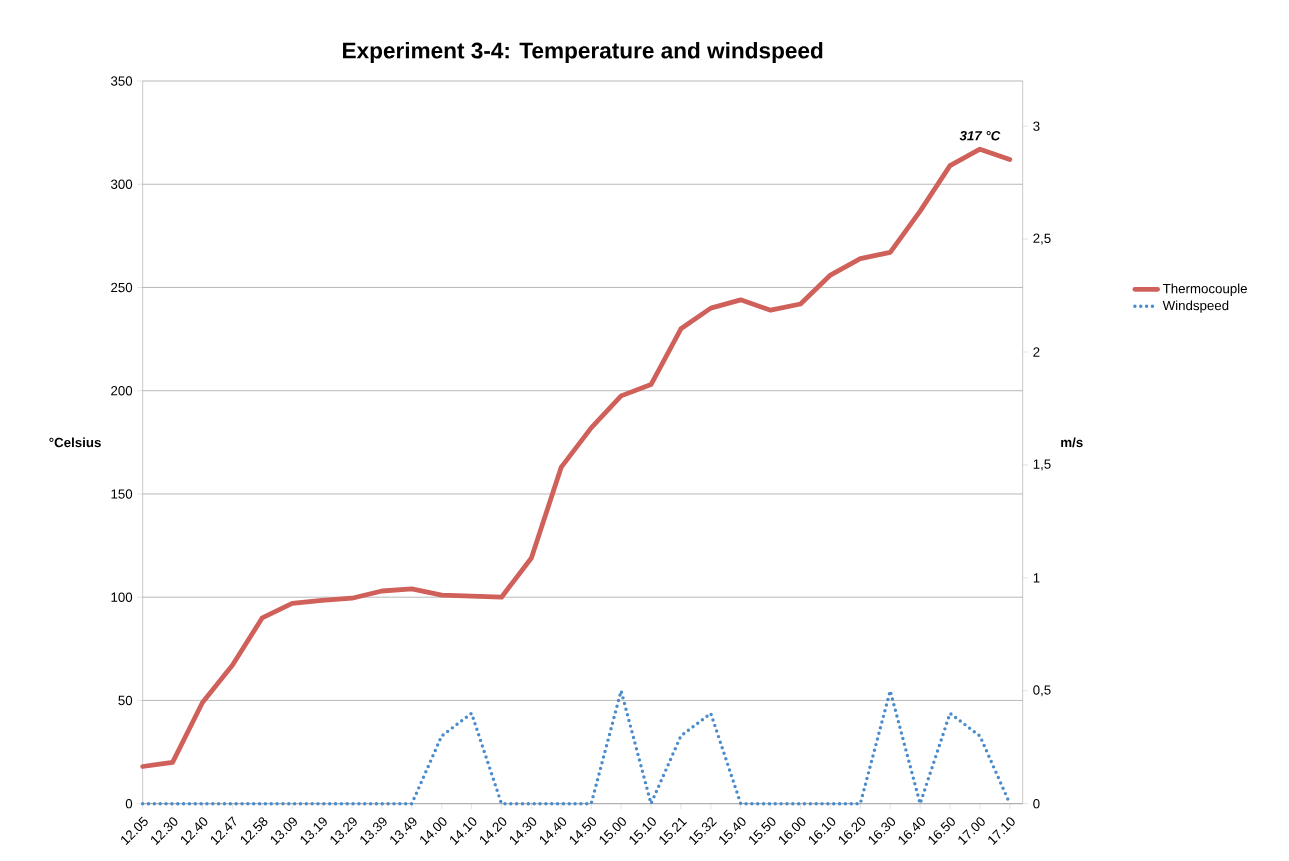 The width and height of the screenshot is (1289, 861). What do you see at coordinates (1072, 442) in the screenshot?
I see `y2-axis-title: m/s` at bounding box center [1072, 442].